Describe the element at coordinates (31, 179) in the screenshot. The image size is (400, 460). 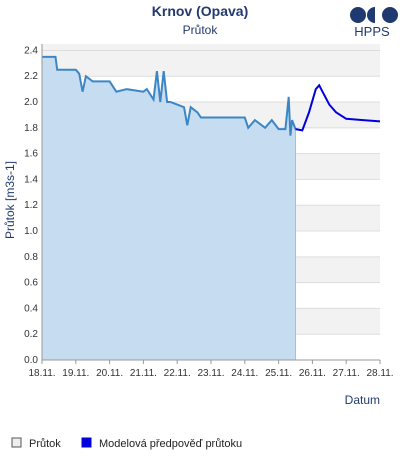
I see `y-tick-label: 1.4` at that location.